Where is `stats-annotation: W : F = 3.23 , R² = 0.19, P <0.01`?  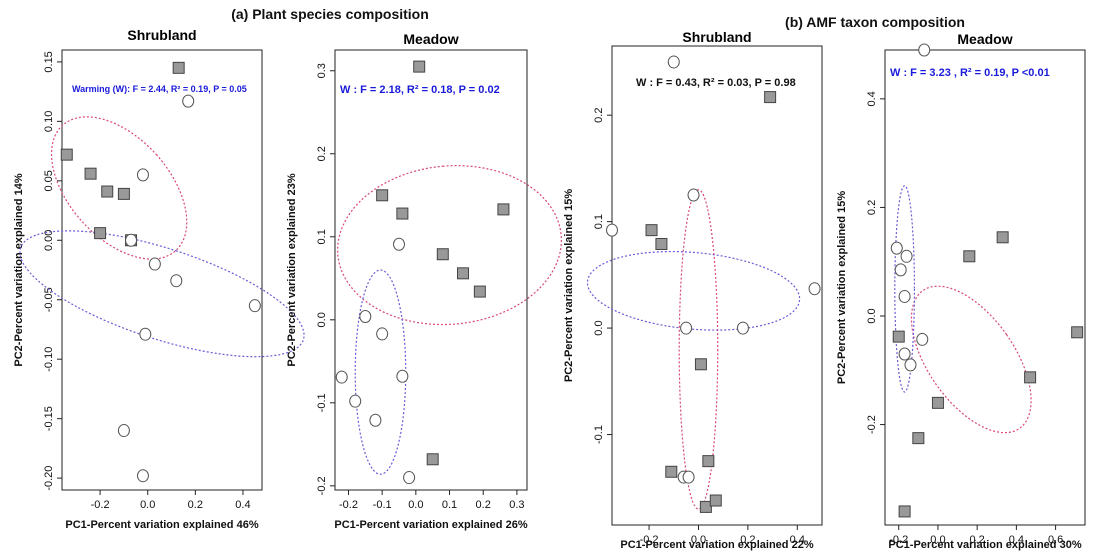 stats-annotation: W : F = 3.23 , R² = 0.19, P <0.01 is located at coordinates (970, 73).